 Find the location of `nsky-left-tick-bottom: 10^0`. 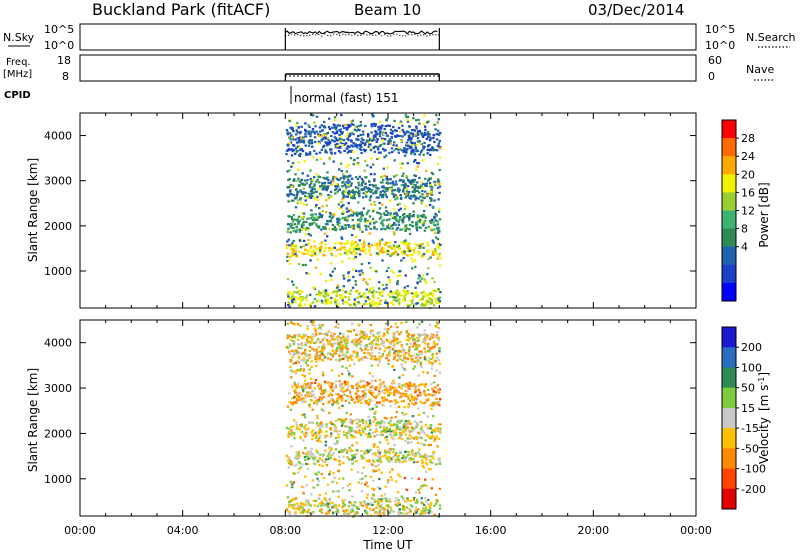

nsky-left-tick-bottom: 10^0 is located at coordinates (59, 45).